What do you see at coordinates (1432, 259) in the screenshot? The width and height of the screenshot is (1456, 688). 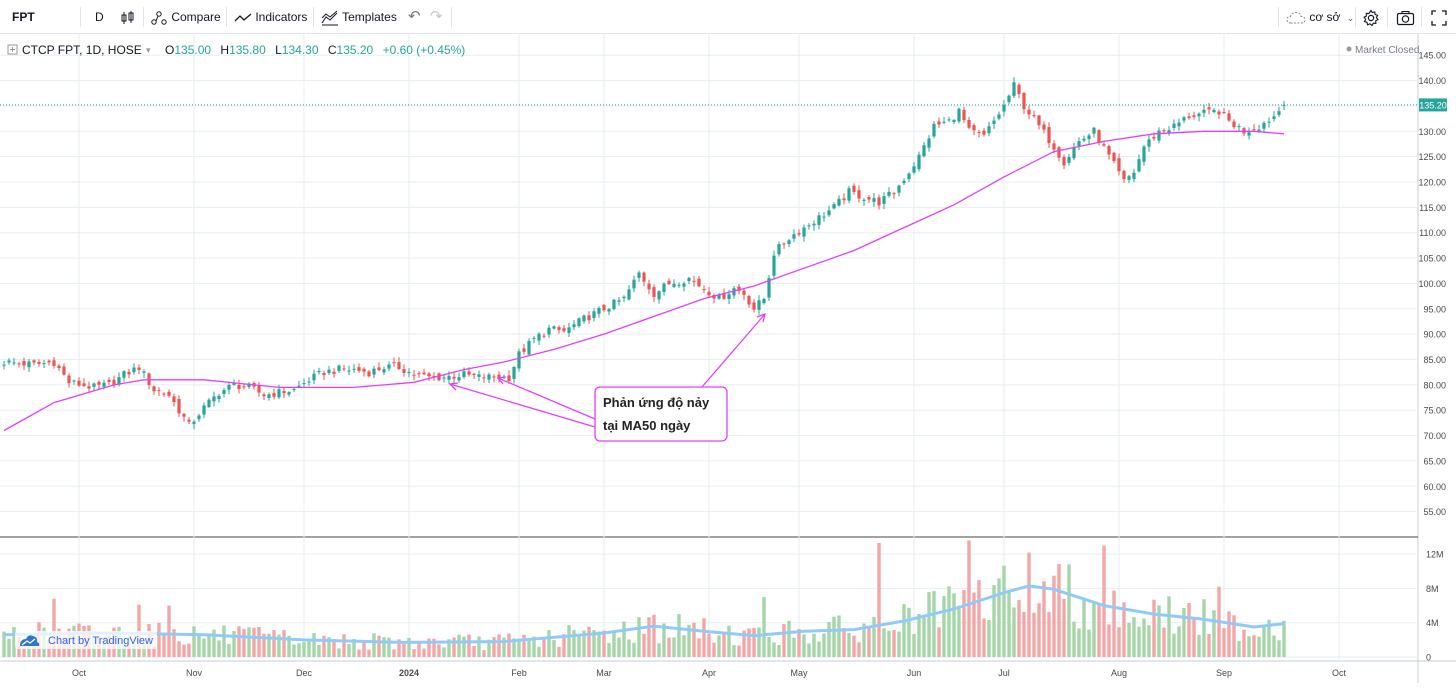 I see `price-tick-label: 105.00` at bounding box center [1432, 259].